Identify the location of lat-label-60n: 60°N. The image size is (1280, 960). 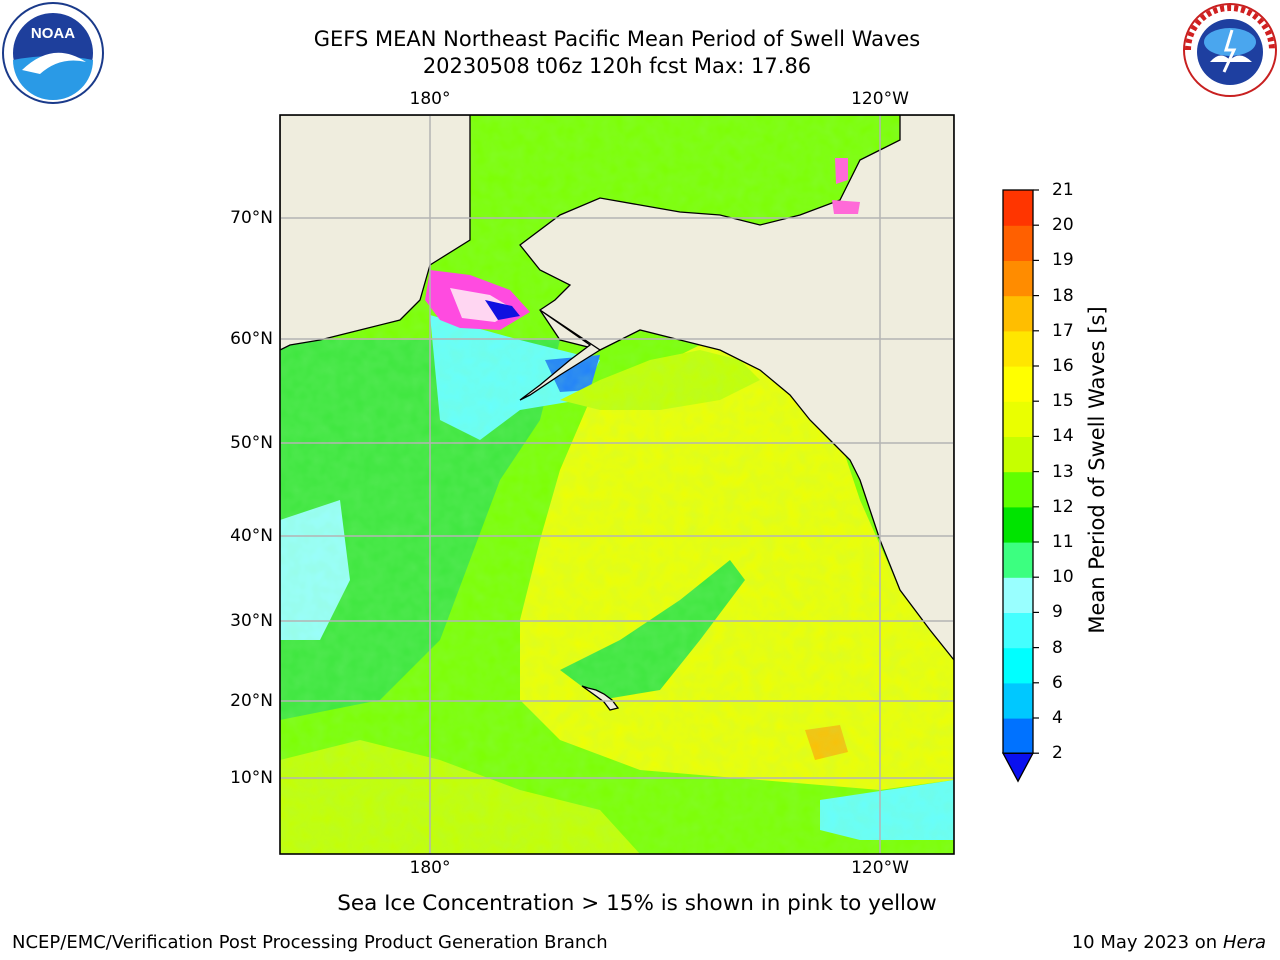
(251, 339).